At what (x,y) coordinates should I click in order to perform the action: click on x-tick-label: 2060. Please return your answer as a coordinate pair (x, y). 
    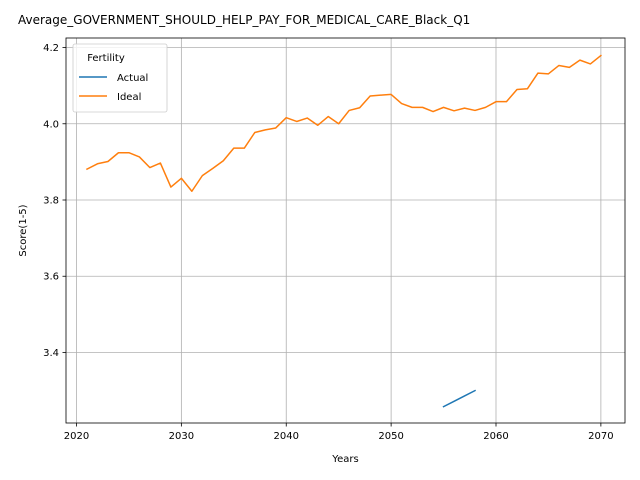
    Looking at the image, I should click on (495, 436).